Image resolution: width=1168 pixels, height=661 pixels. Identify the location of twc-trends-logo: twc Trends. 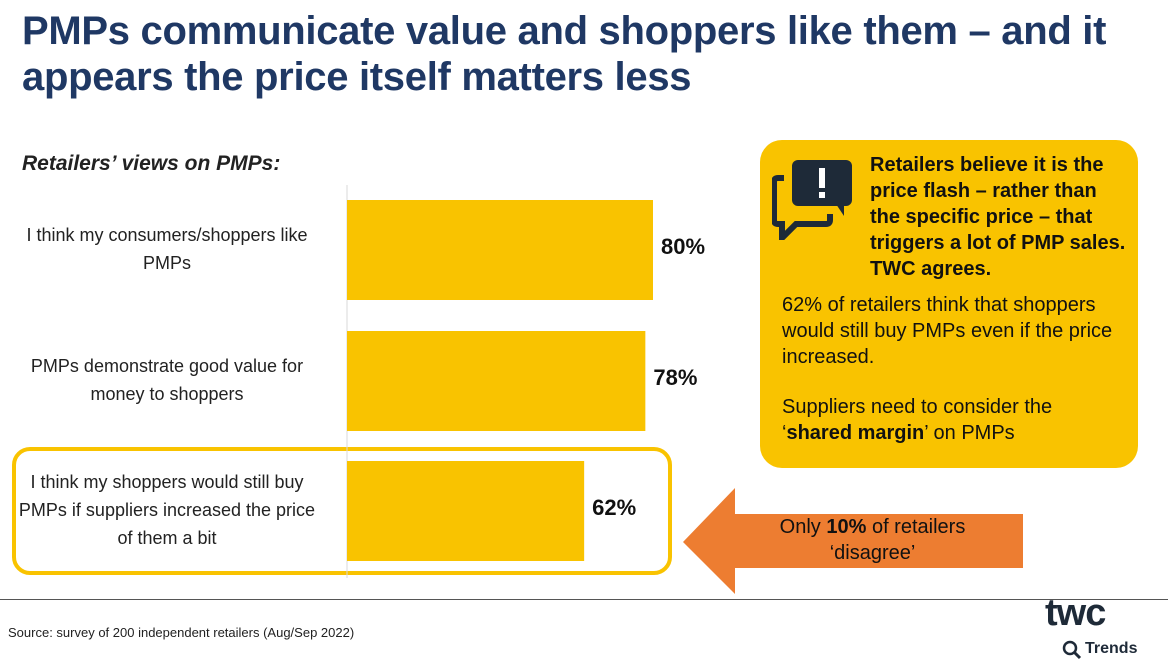
(1100, 626).